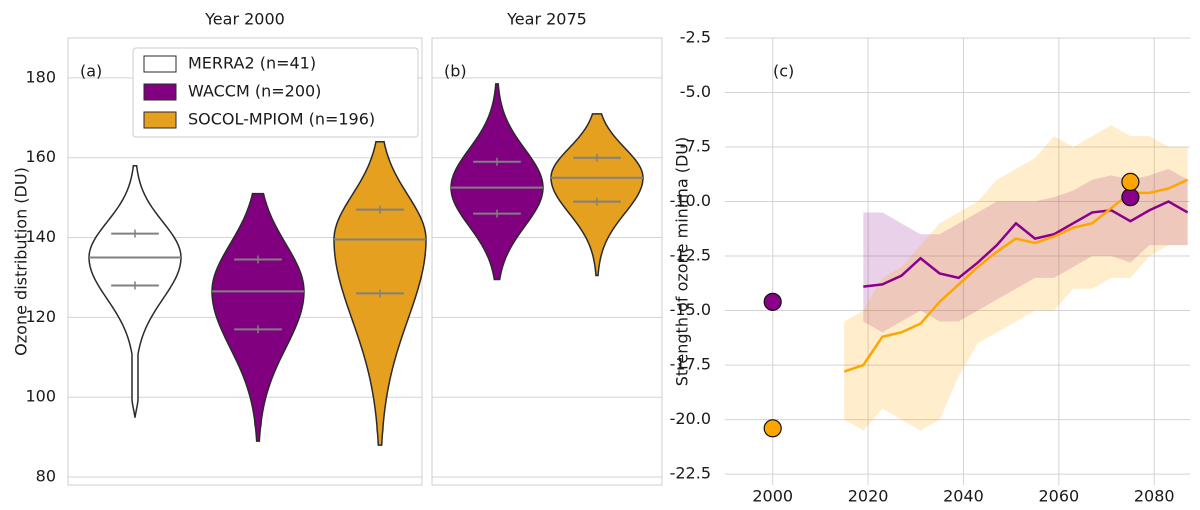 The image size is (1200, 510). Describe the element at coordinates (40, 396) in the screenshot. I see `y-tick-label: 100` at that location.